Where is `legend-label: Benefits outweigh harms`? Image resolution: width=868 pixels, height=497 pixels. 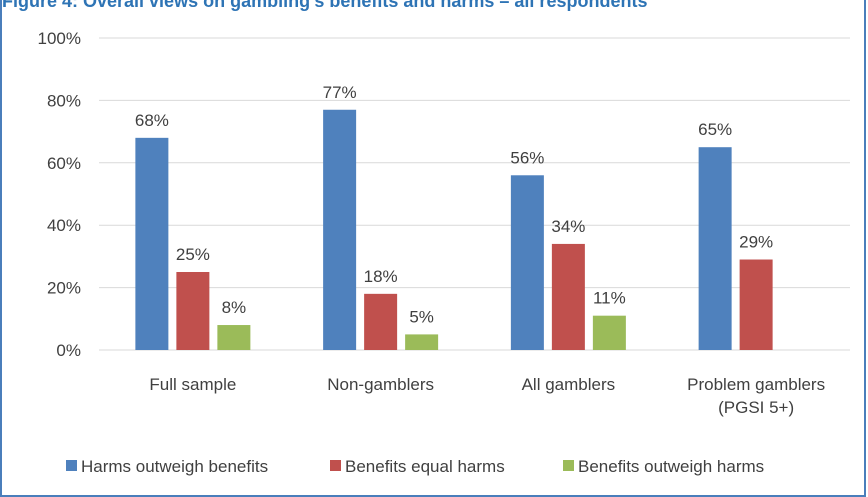
legend-label: Benefits outweigh harms is located at coordinates (671, 466).